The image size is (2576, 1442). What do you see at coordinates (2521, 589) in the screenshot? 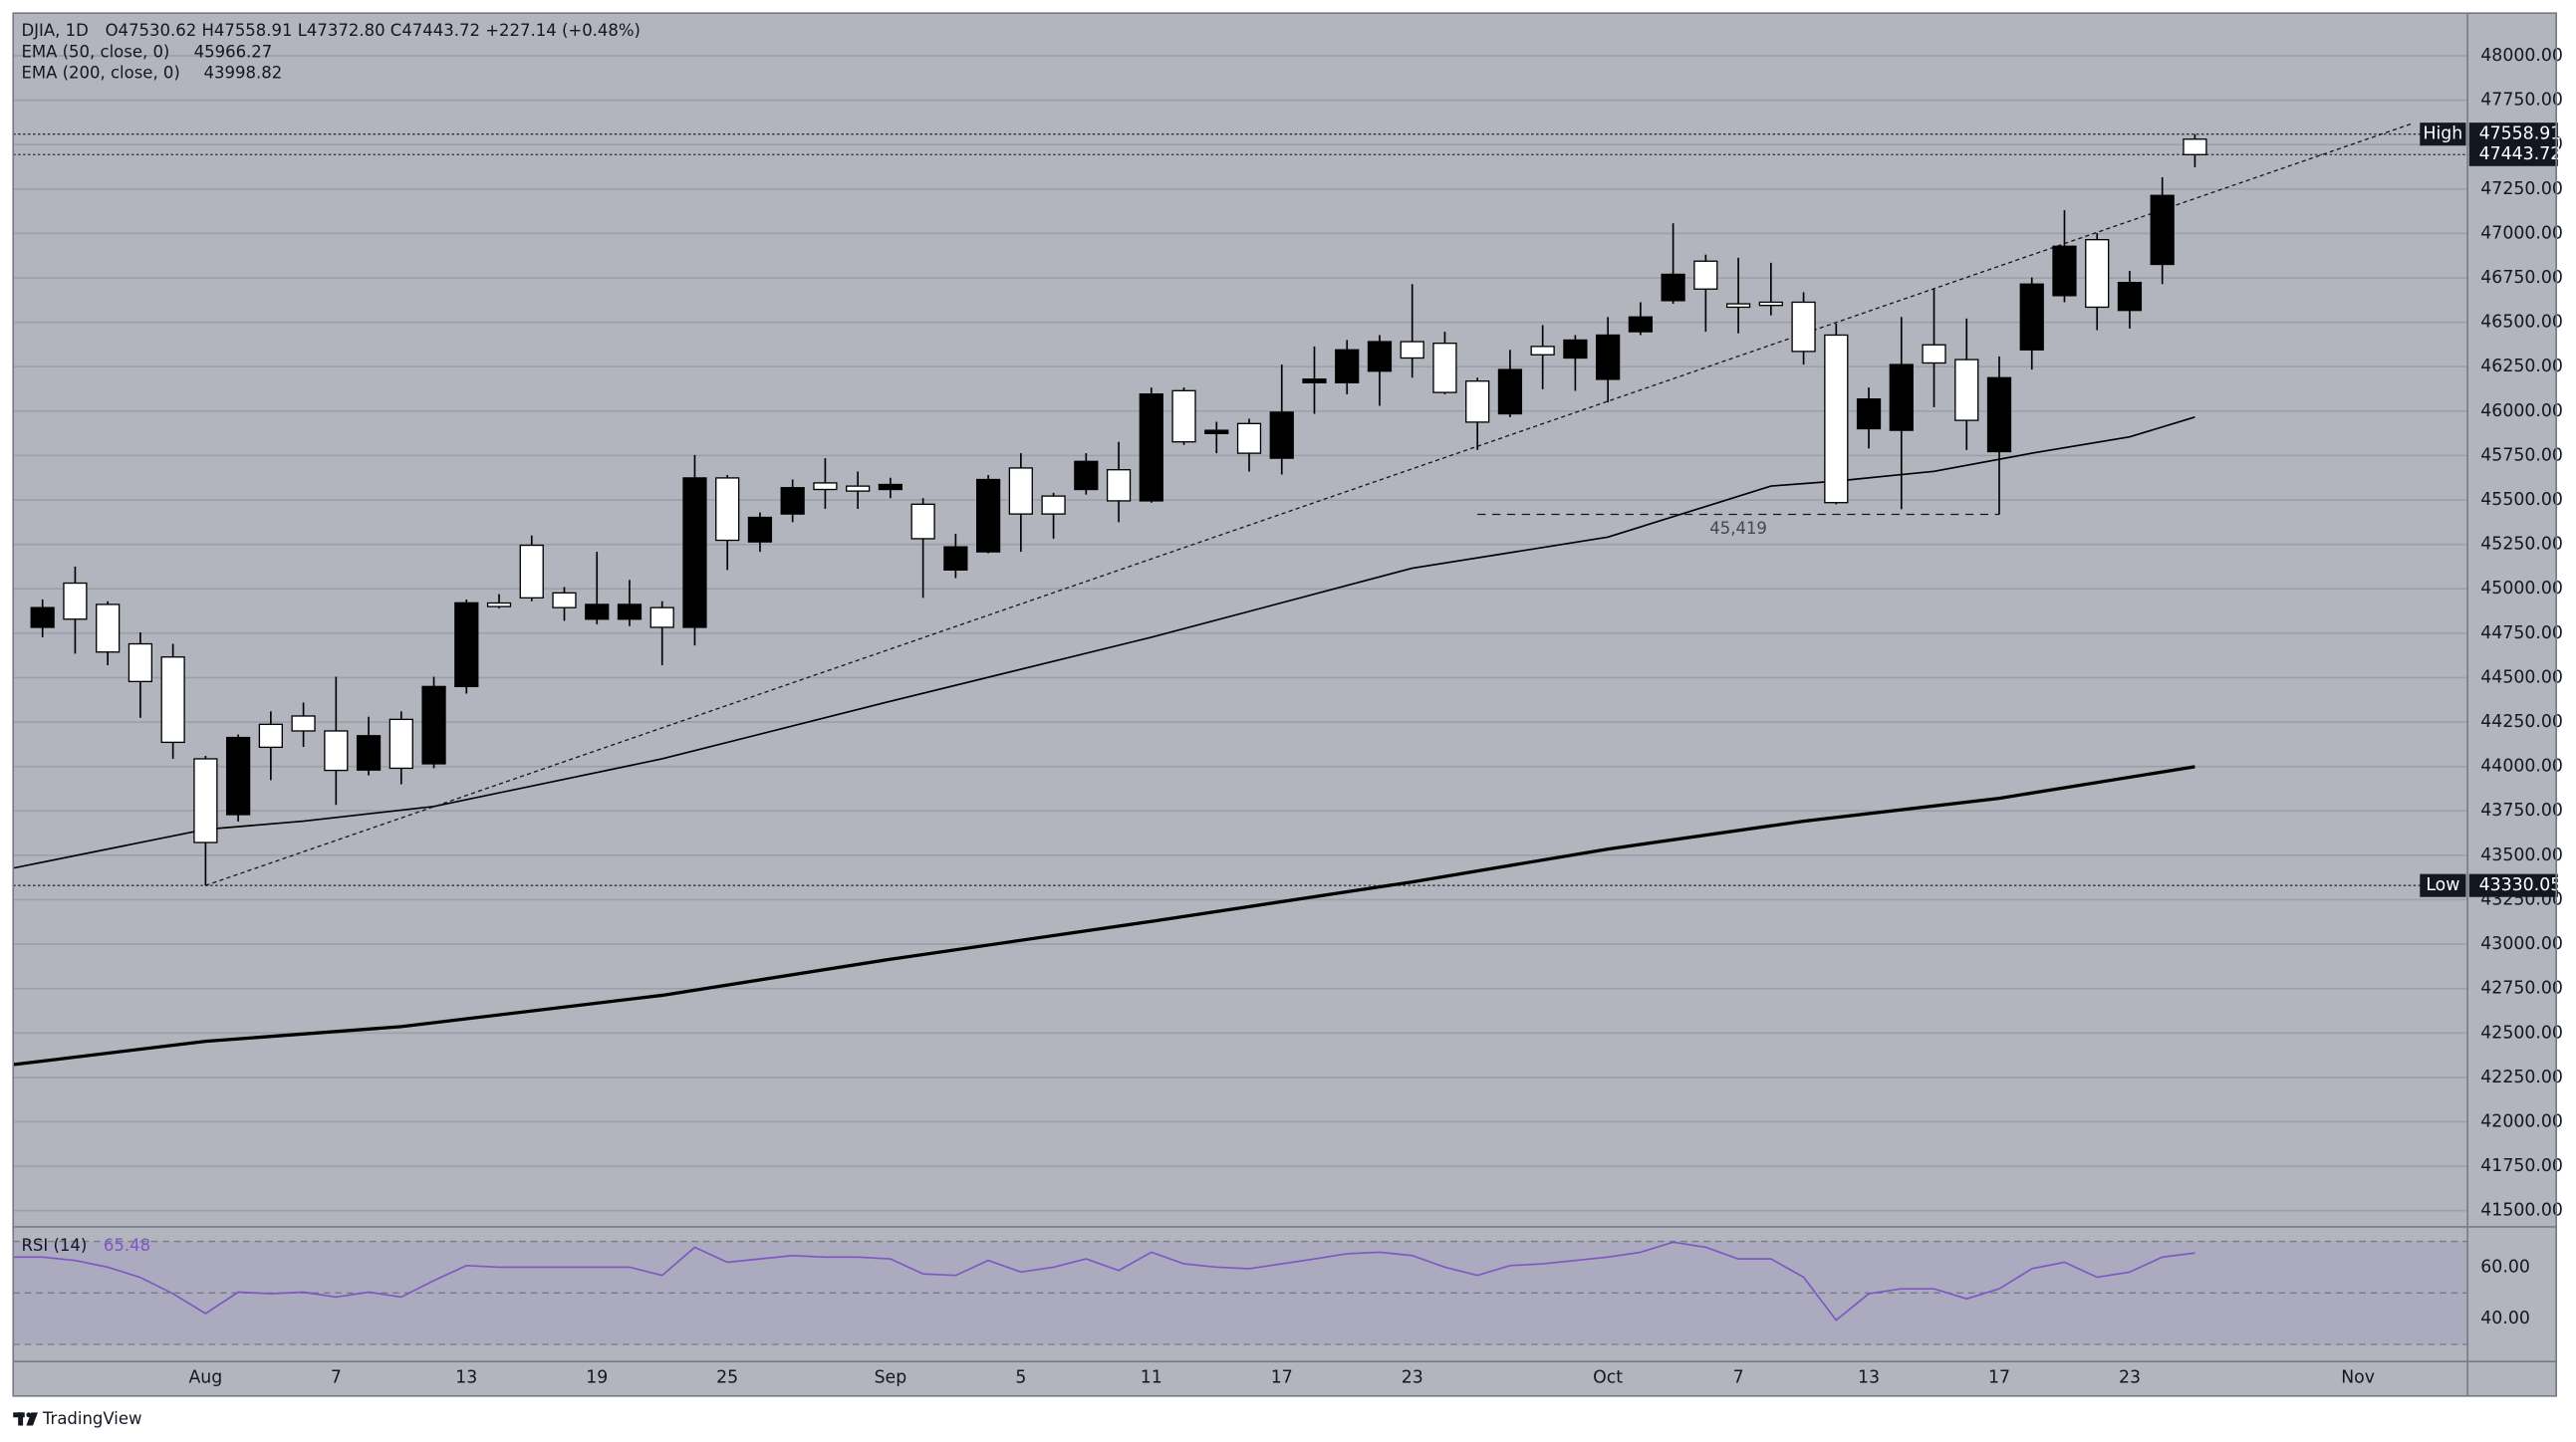
I see `y-tick-label: 45000.00` at bounding box center [2521, 589].